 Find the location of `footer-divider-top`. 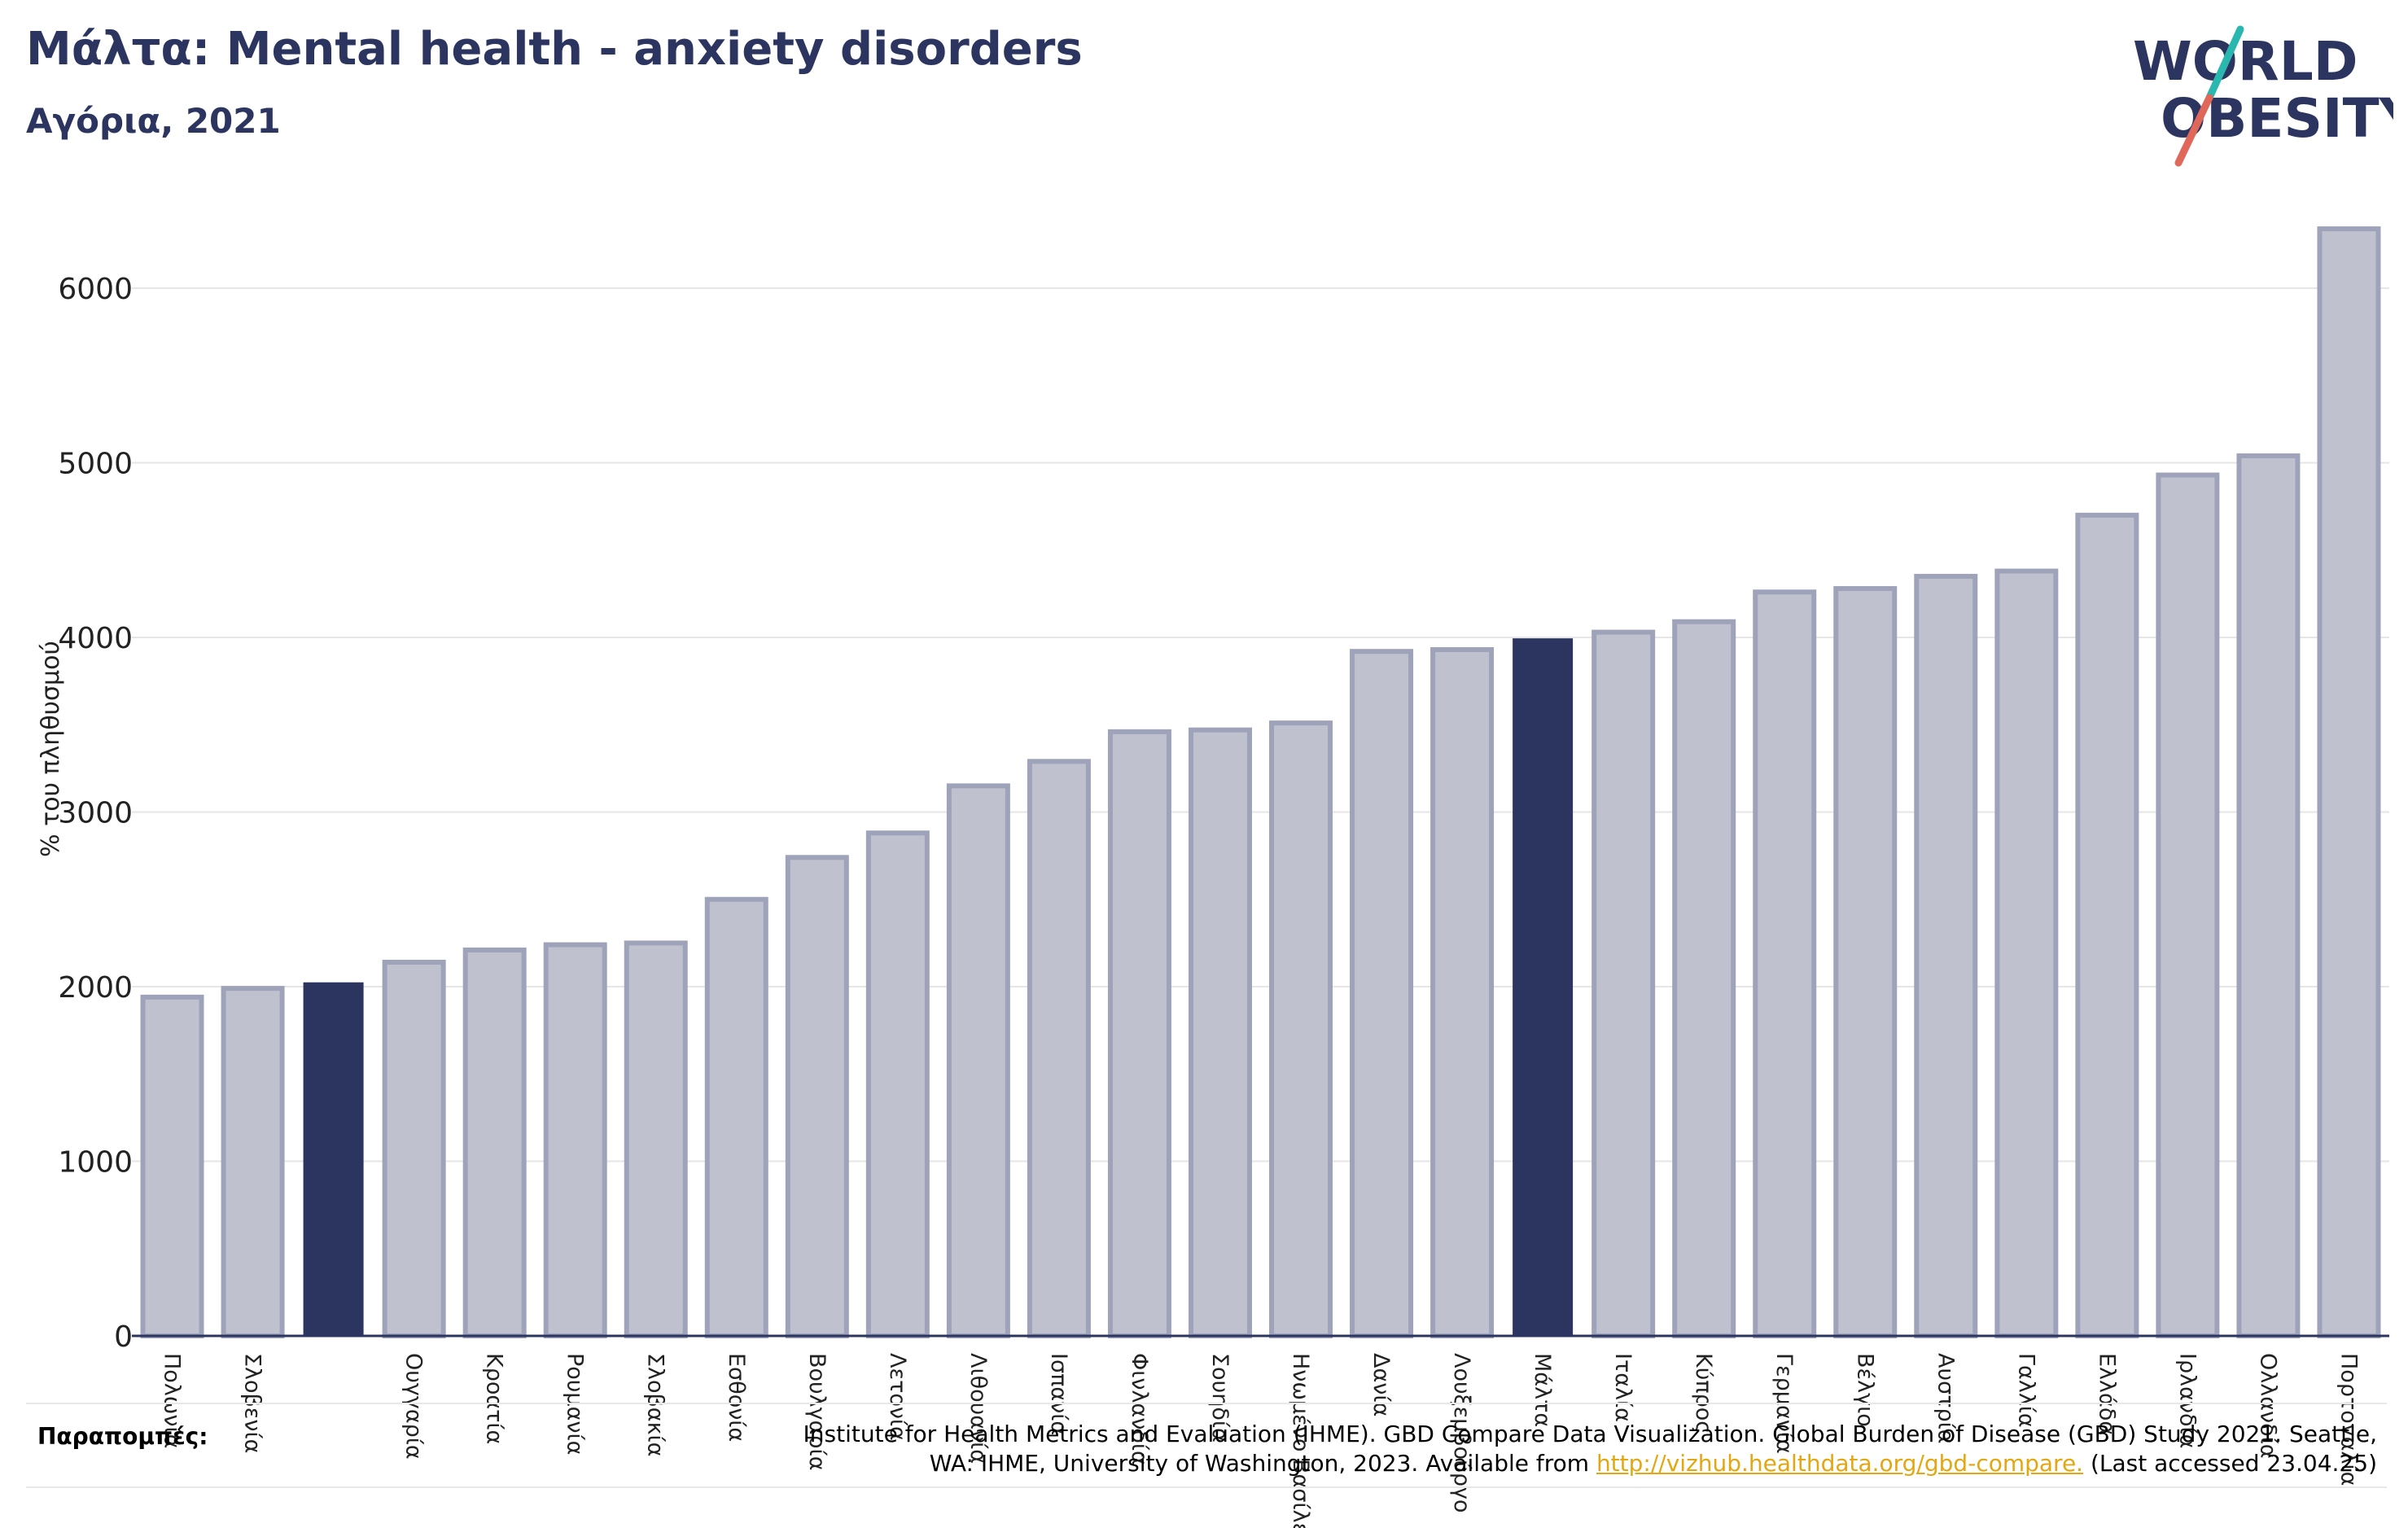

footer-divider-top is located at coordinates (1206, 1403).